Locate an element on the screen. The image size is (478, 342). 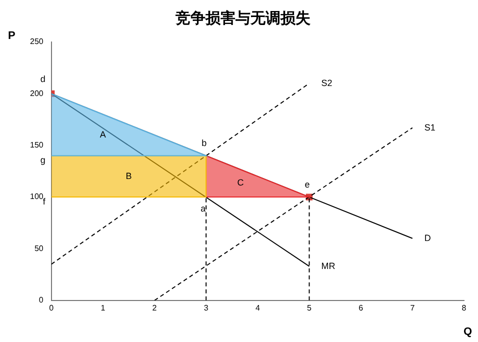
series-label: B is located at coordinates (129, 175).